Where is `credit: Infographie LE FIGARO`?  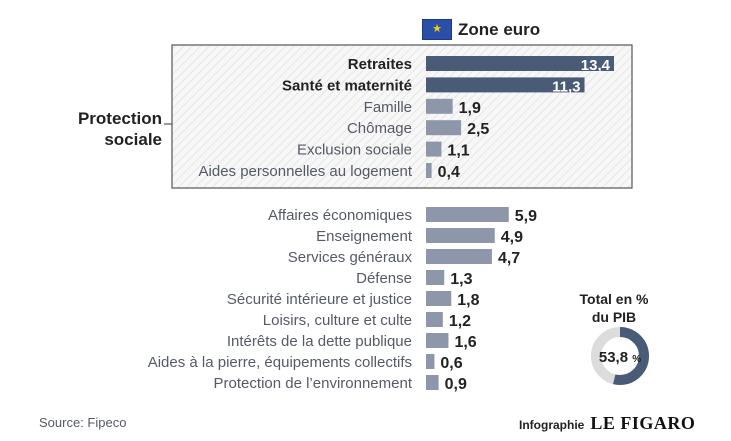 credit: Infographie LE FIGARO is located at coordinates (607, 423).